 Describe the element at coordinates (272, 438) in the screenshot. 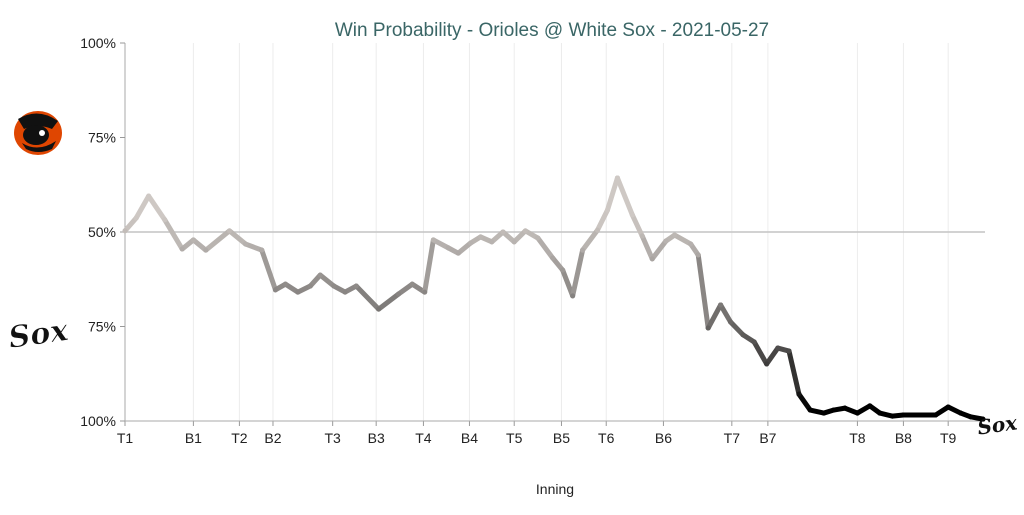

I see `x-tick-label: B2` at that location.